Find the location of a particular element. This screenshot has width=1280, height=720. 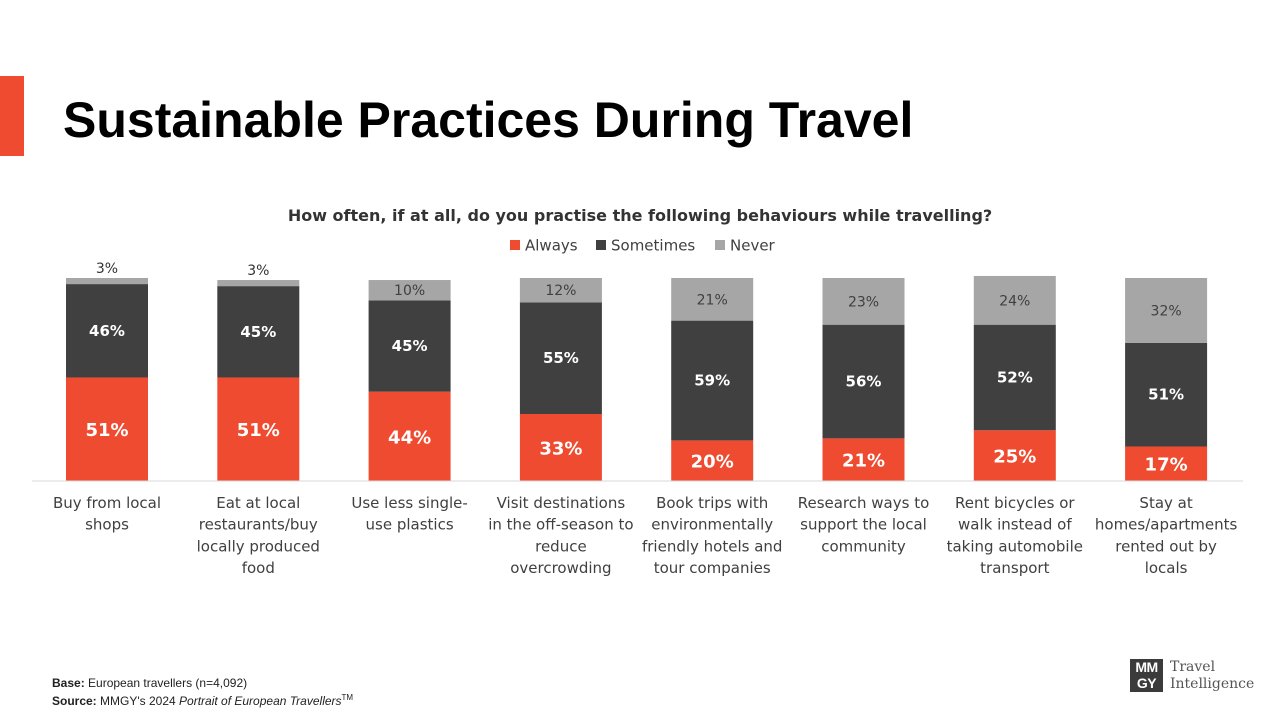

data-label-sometimes-5: 59% is located at coordinates (712, 381).